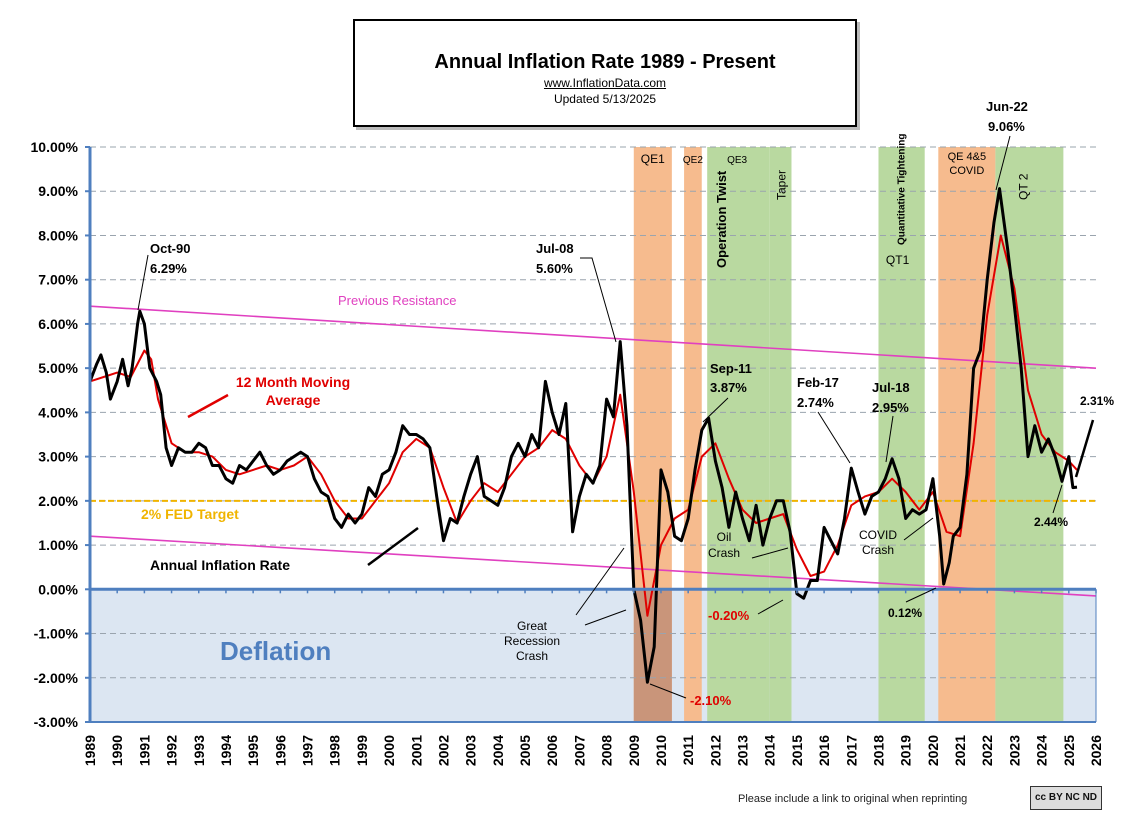 This screenshot has height=824, width=1136. I want to click on band-label: QE2, so click(693, 160).